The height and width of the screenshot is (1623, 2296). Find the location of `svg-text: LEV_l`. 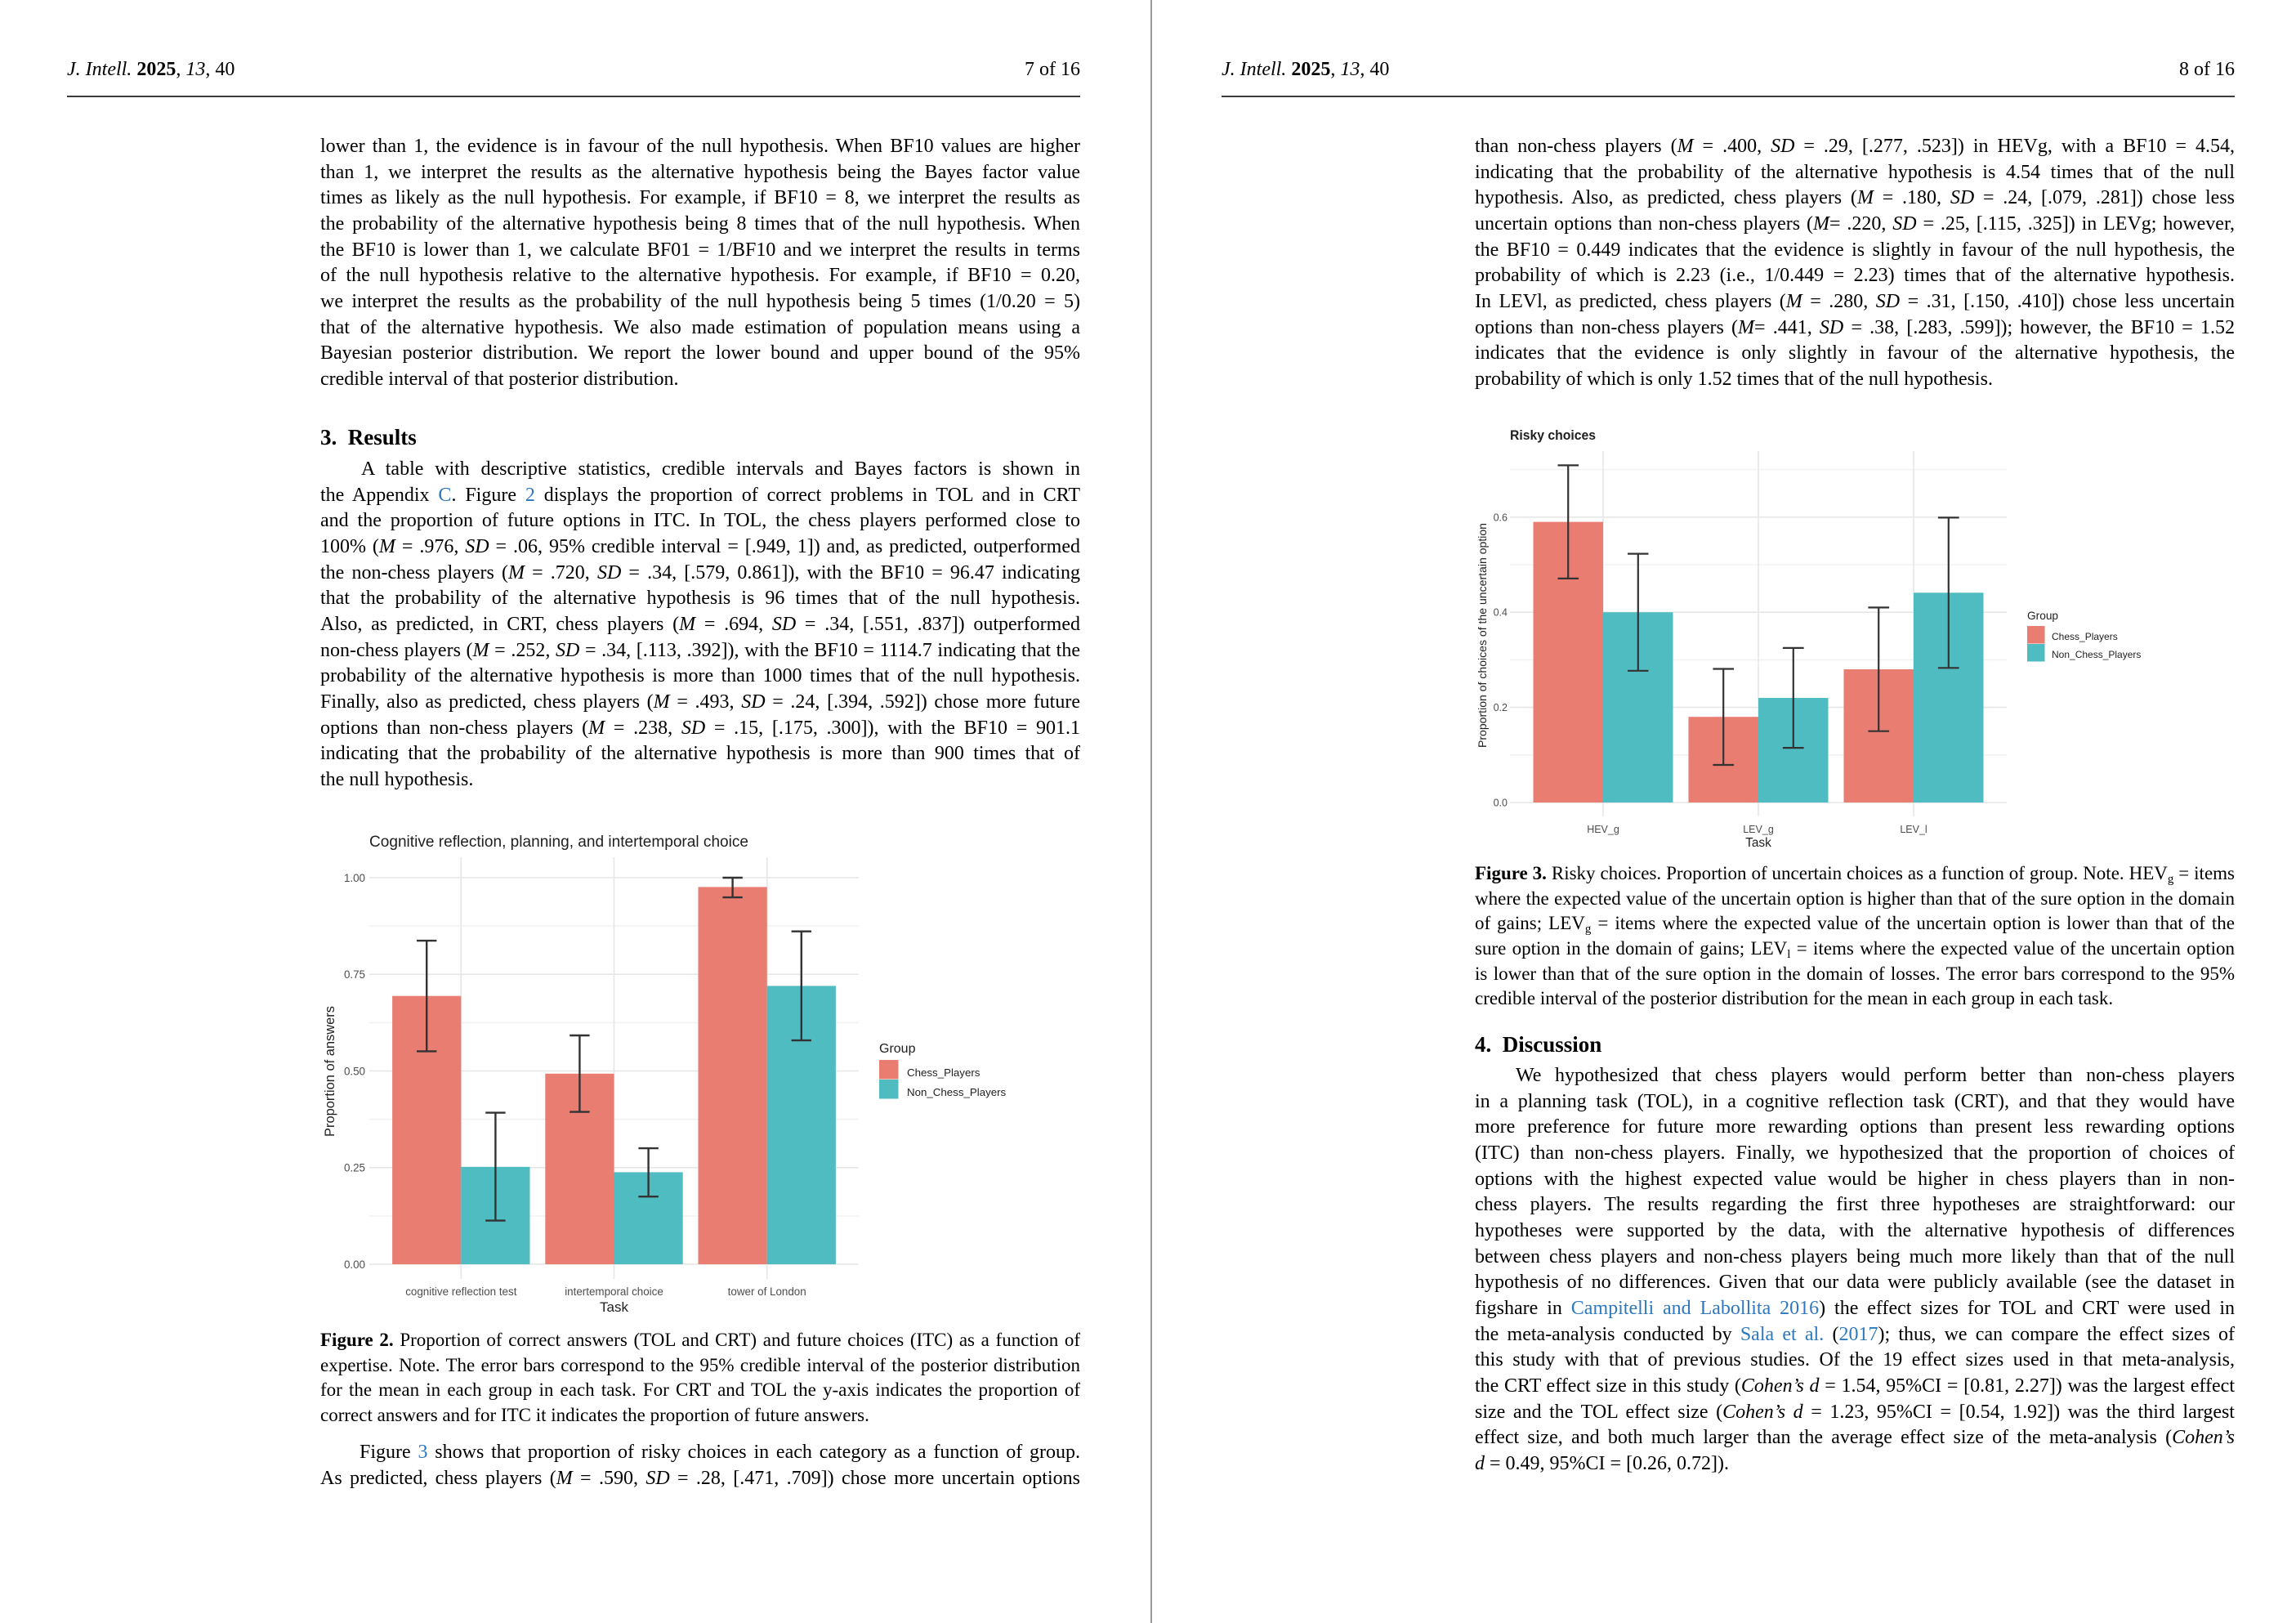

svg-text: LEV_l is located at coordinates (1913, 829).